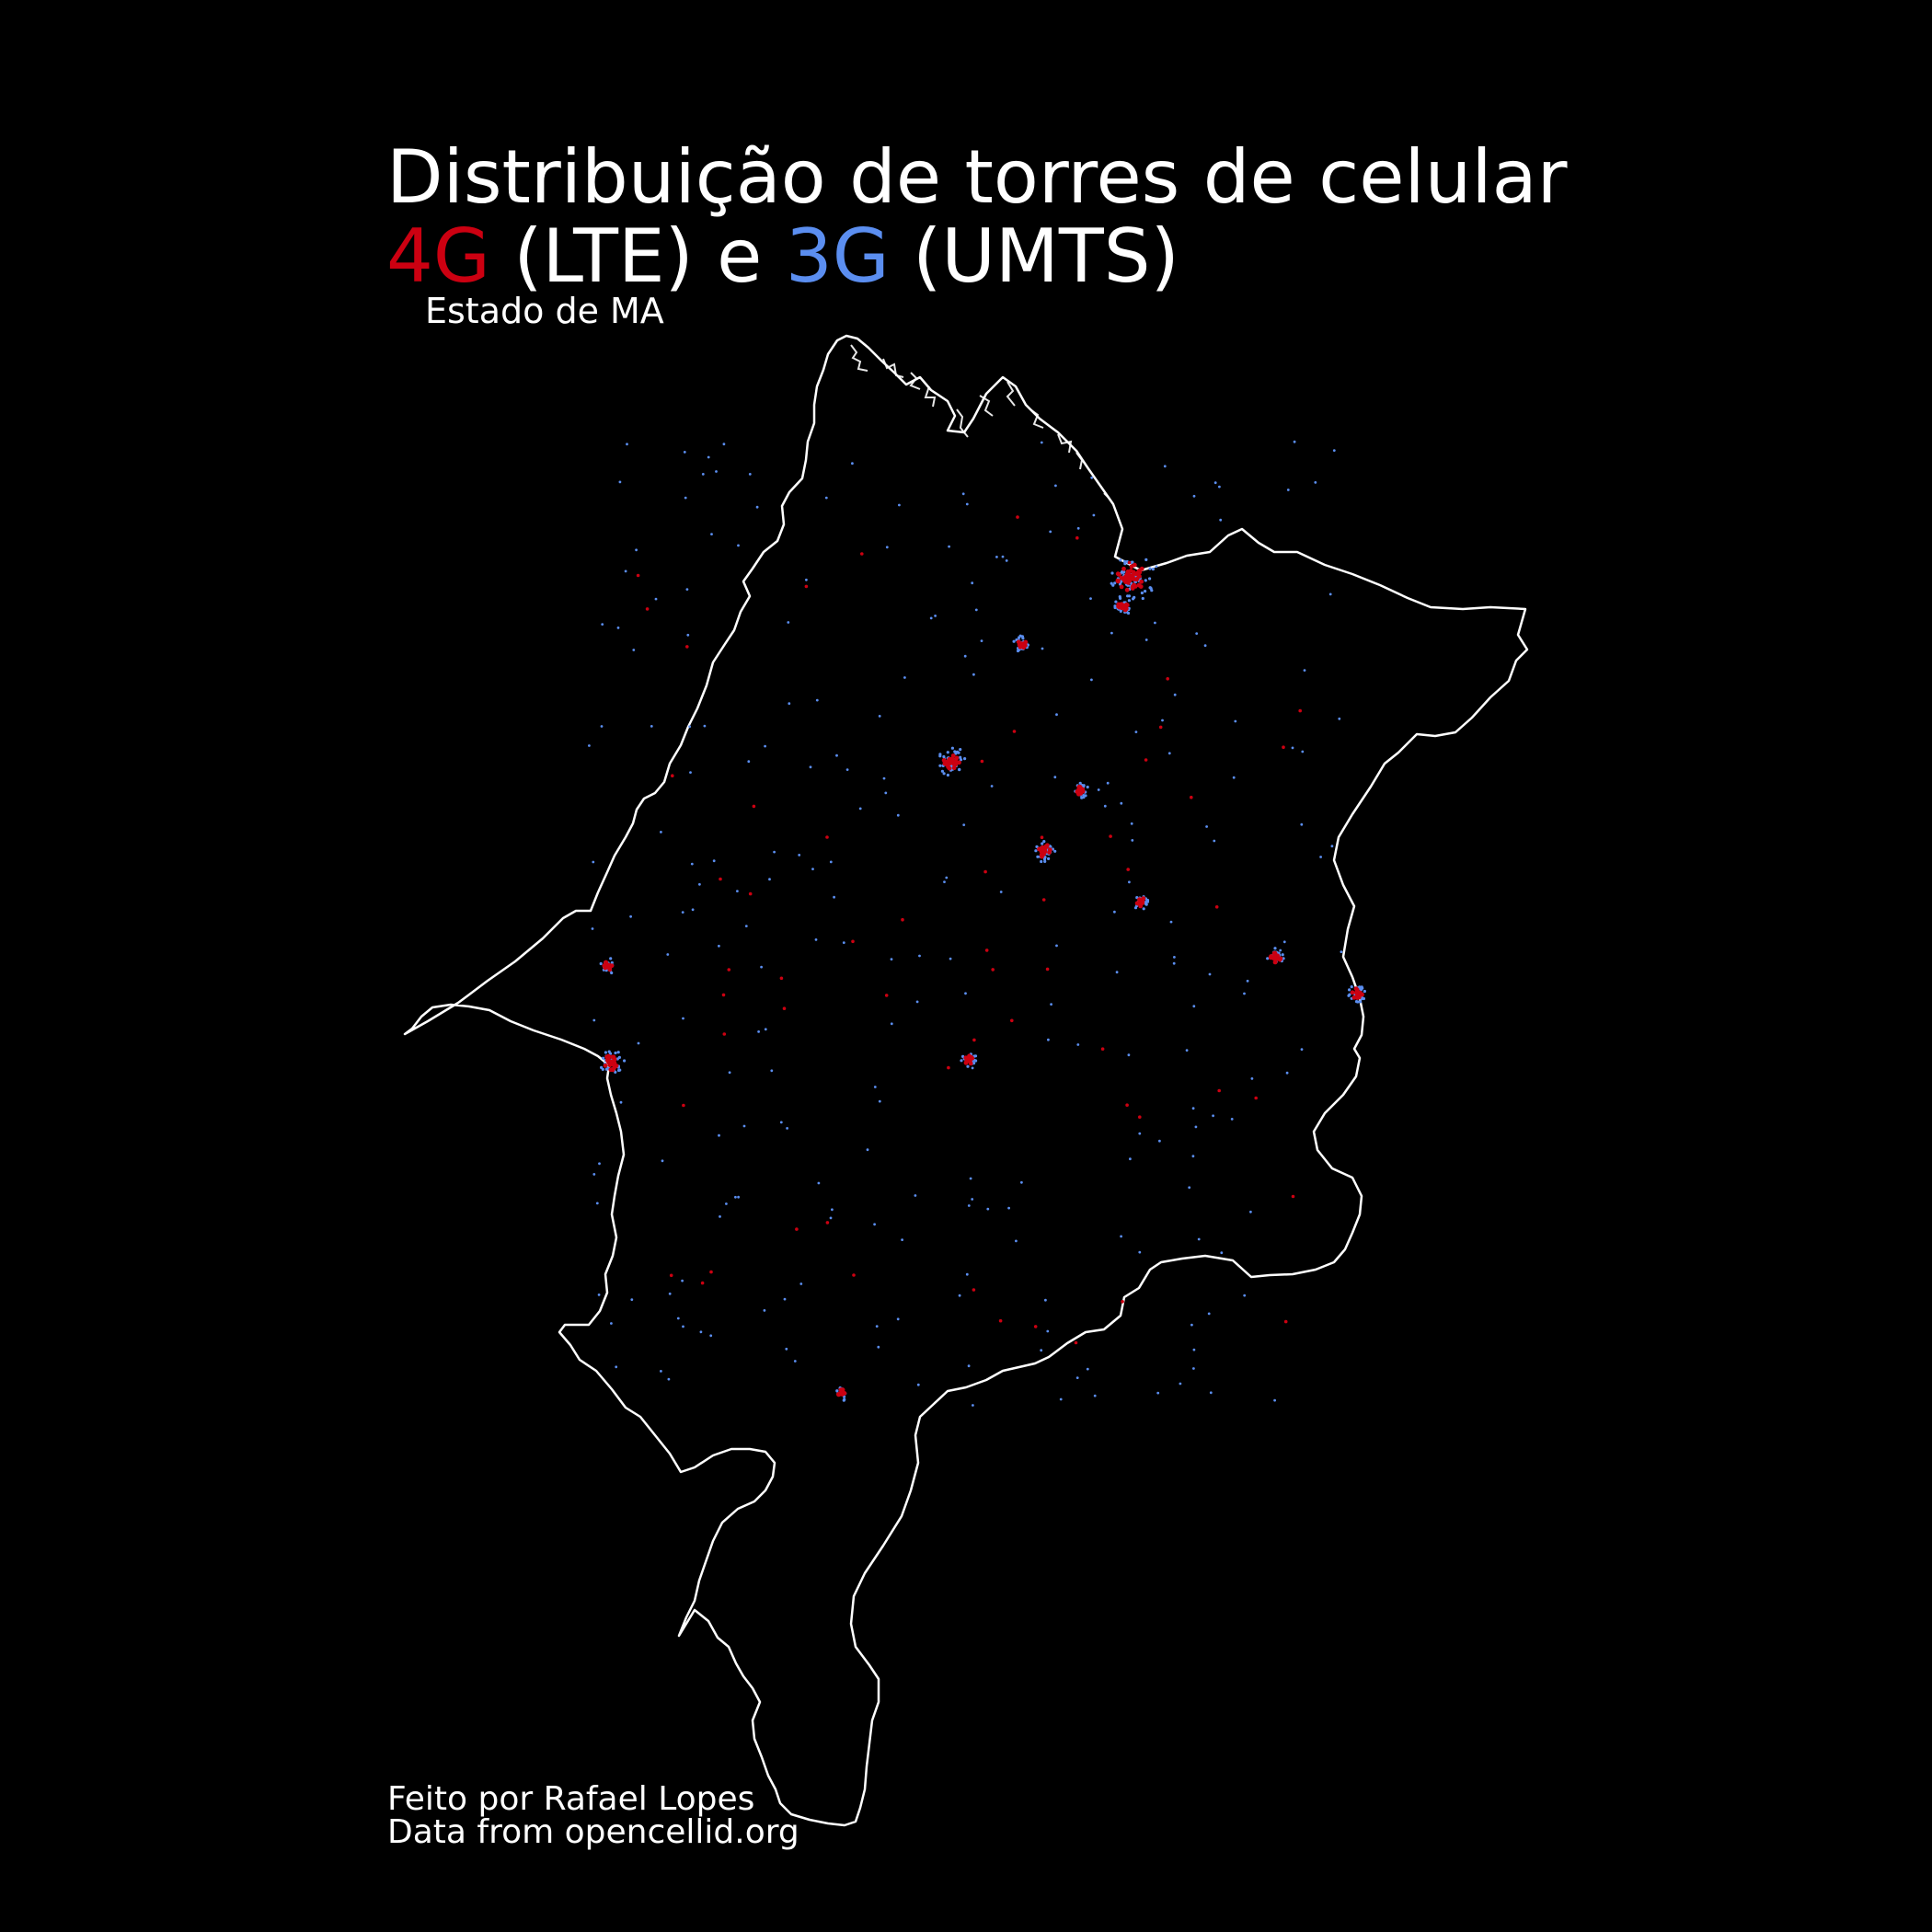 The height and width of the screenshot is (1932, 1932). I want to click on umts-legend-label: 3G, so click(837, 256).